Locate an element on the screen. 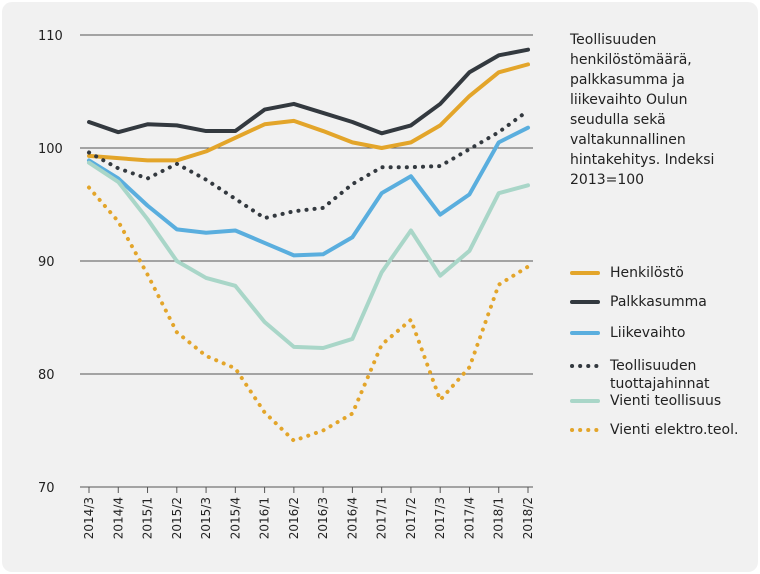 The height and width of the screenshot is (574, 760). legend-label: Vienti elektro.teol. is located at coordinates (674, 430).